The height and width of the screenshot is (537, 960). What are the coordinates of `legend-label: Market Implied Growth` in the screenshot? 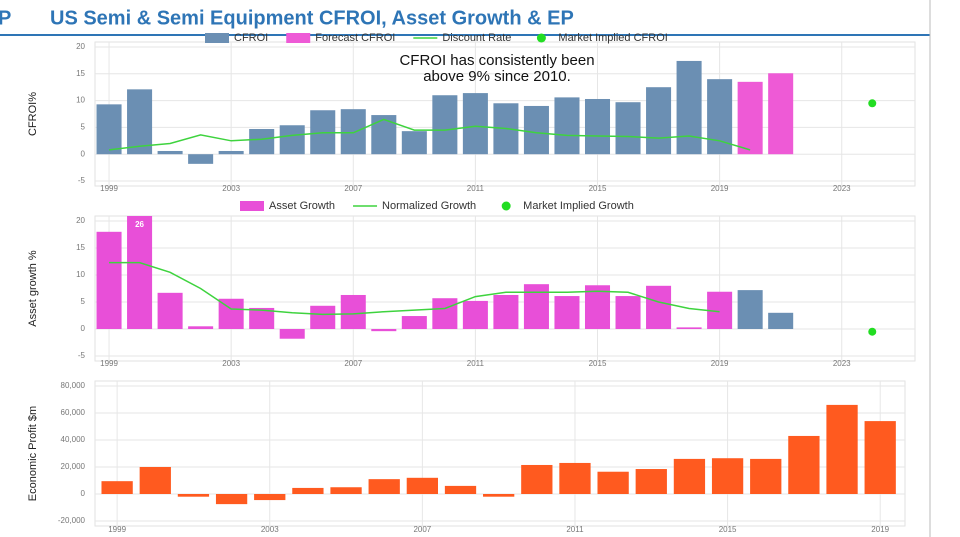 It's located at (578, 206).